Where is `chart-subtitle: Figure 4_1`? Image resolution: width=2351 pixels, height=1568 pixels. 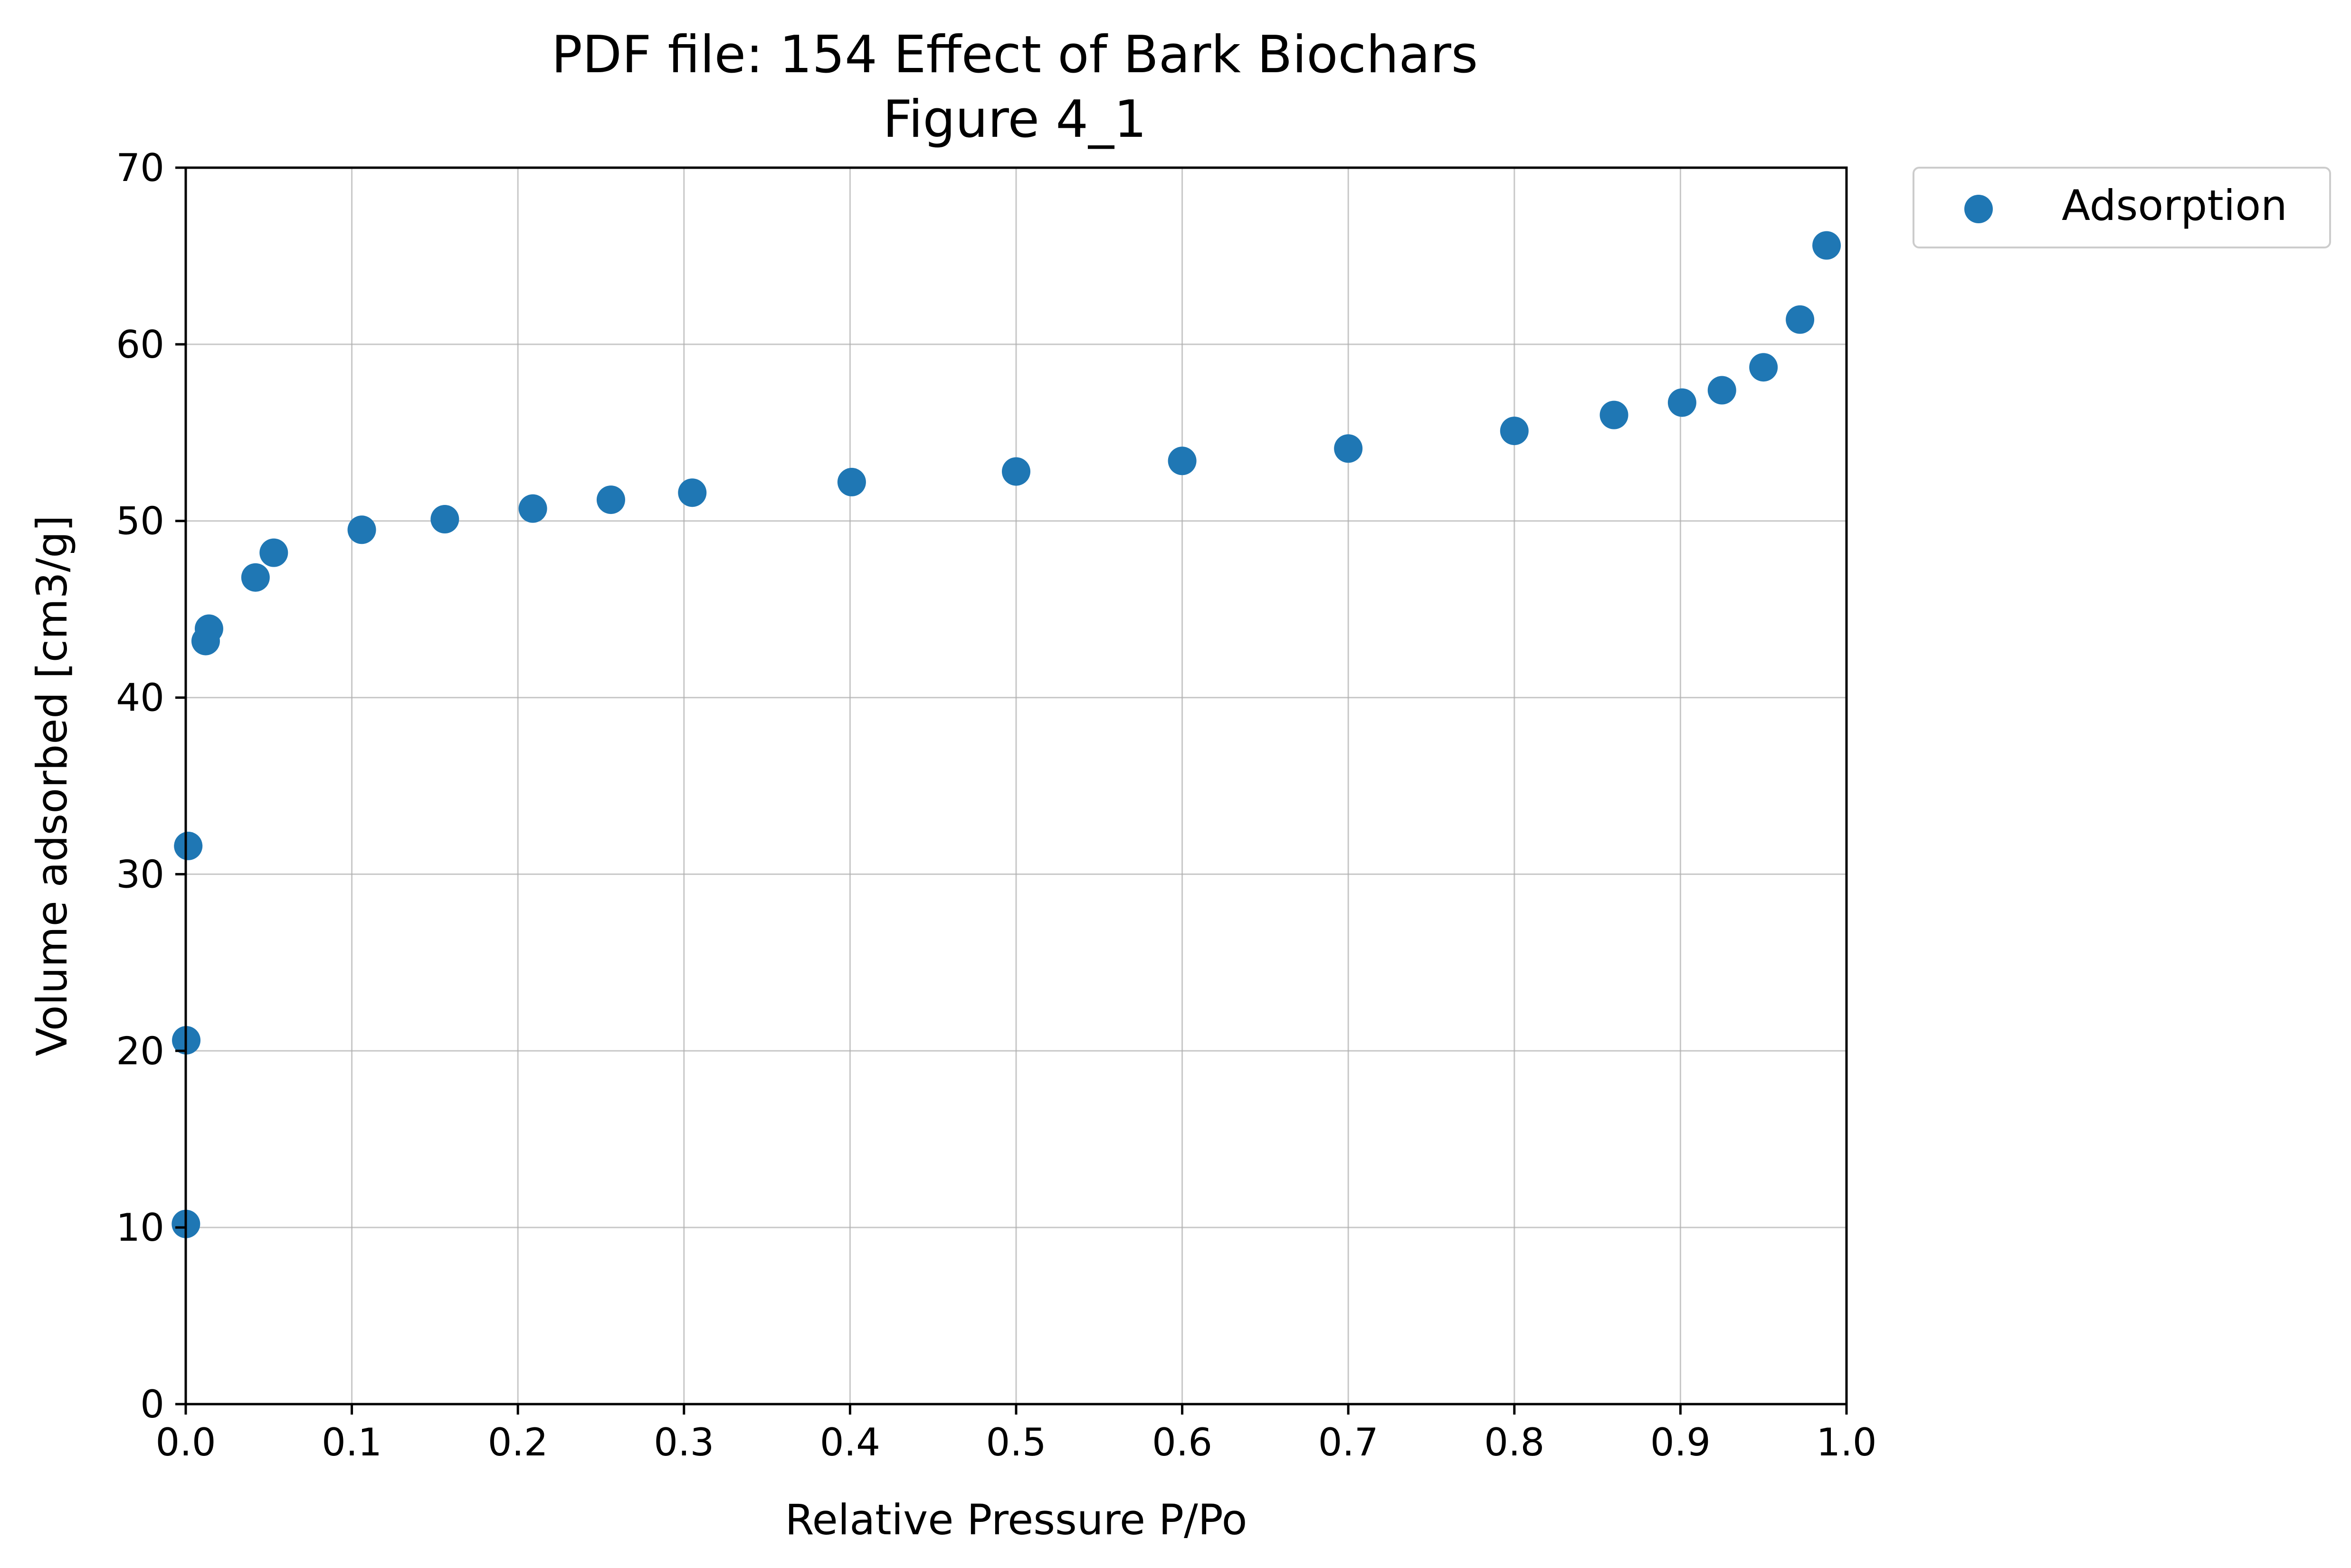
chart-subtitle: Figure 4_1 is located at coordinates (1015, 119).